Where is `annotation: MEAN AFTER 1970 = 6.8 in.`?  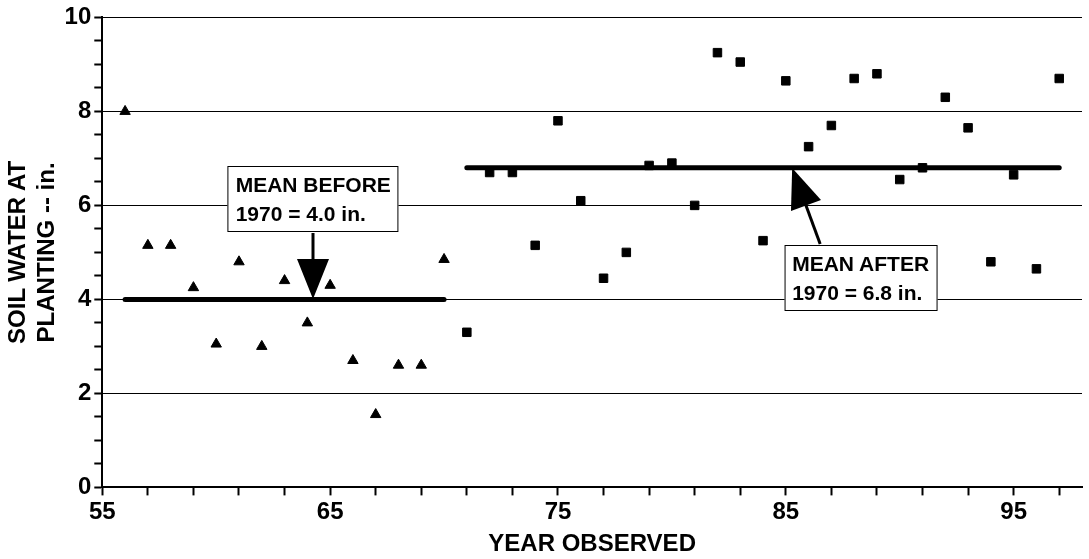
annotation: MEAN AFTER 1970 = 6.8 in. is located at coordinates (861, 277).